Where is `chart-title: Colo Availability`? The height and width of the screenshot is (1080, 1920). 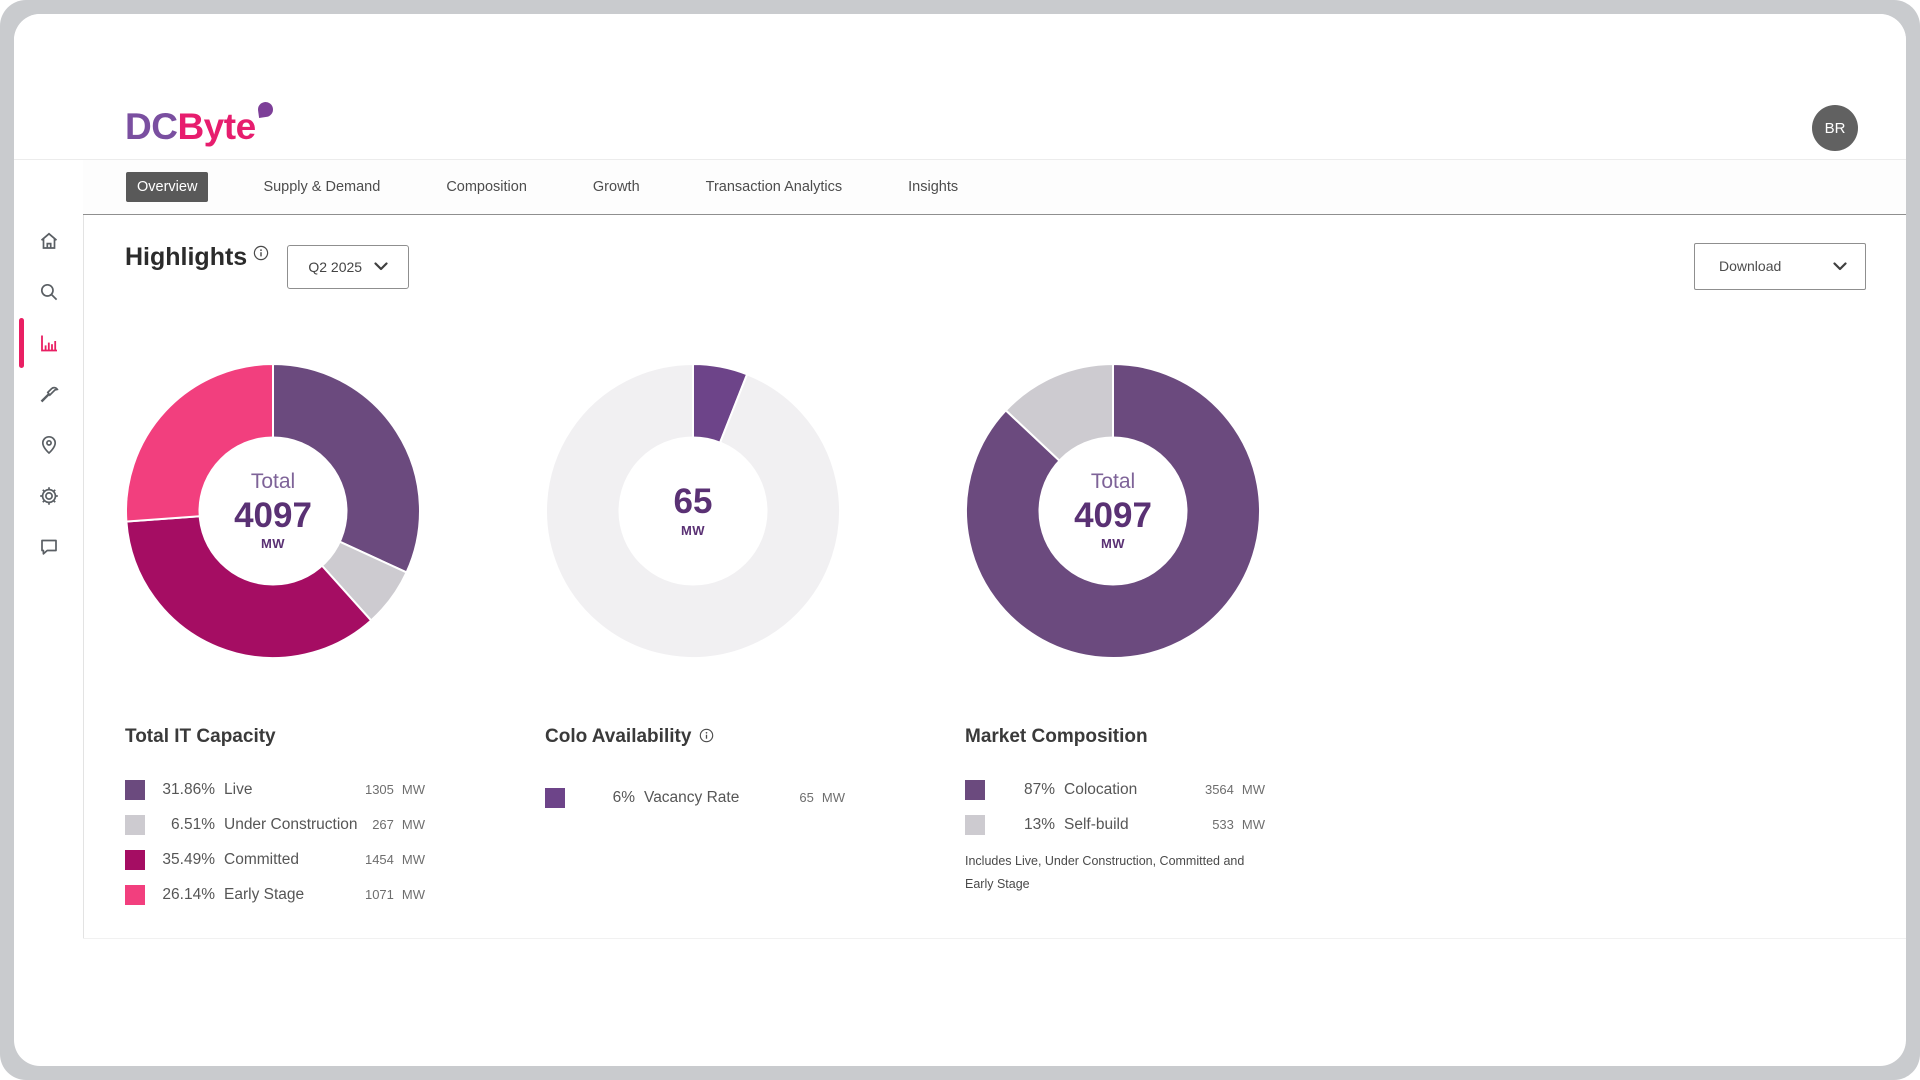
chart-title: Colo Availability is located at coordinates (618, 736).